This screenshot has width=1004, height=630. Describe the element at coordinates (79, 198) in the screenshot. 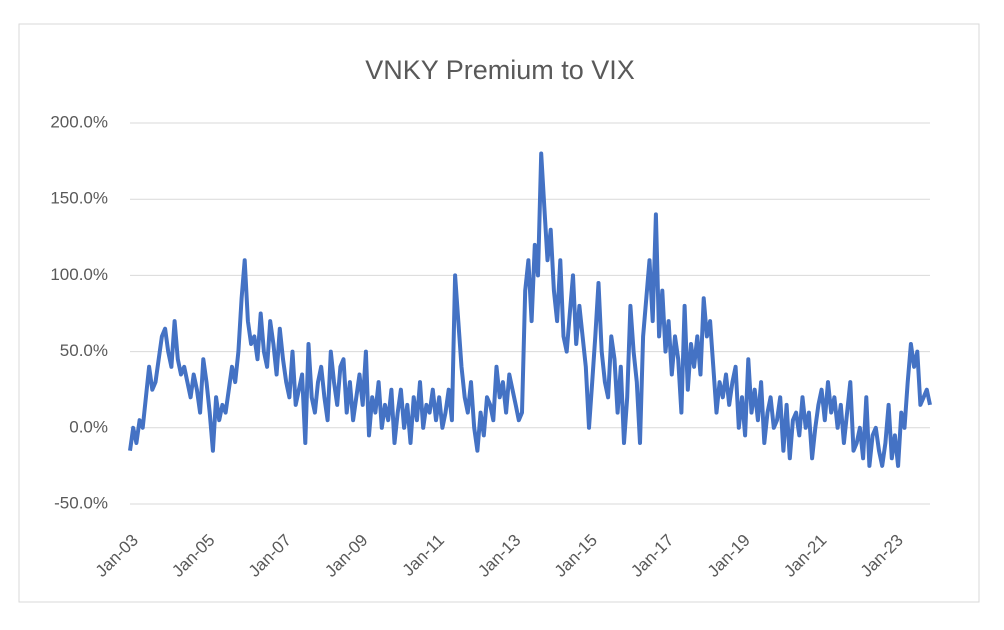

I see `y-tick-label: 150.0%` at that location.